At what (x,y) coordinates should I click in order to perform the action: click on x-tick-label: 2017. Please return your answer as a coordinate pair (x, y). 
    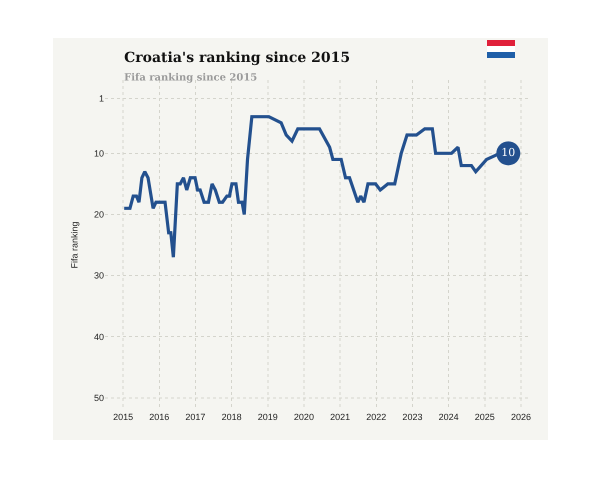
    Looking at the image, I should click on (195, 417).